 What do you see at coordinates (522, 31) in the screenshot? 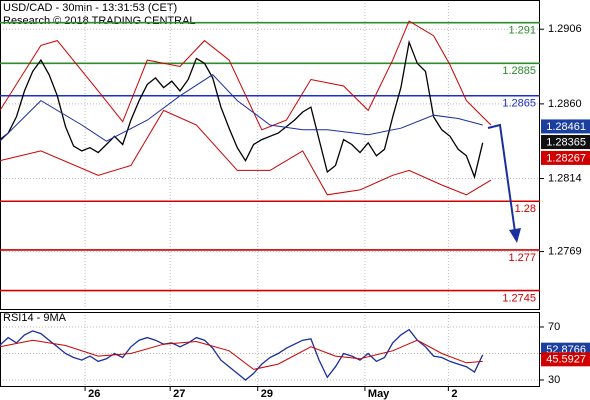
I see `level-label: 1.291` at bounding box center [522, 31].